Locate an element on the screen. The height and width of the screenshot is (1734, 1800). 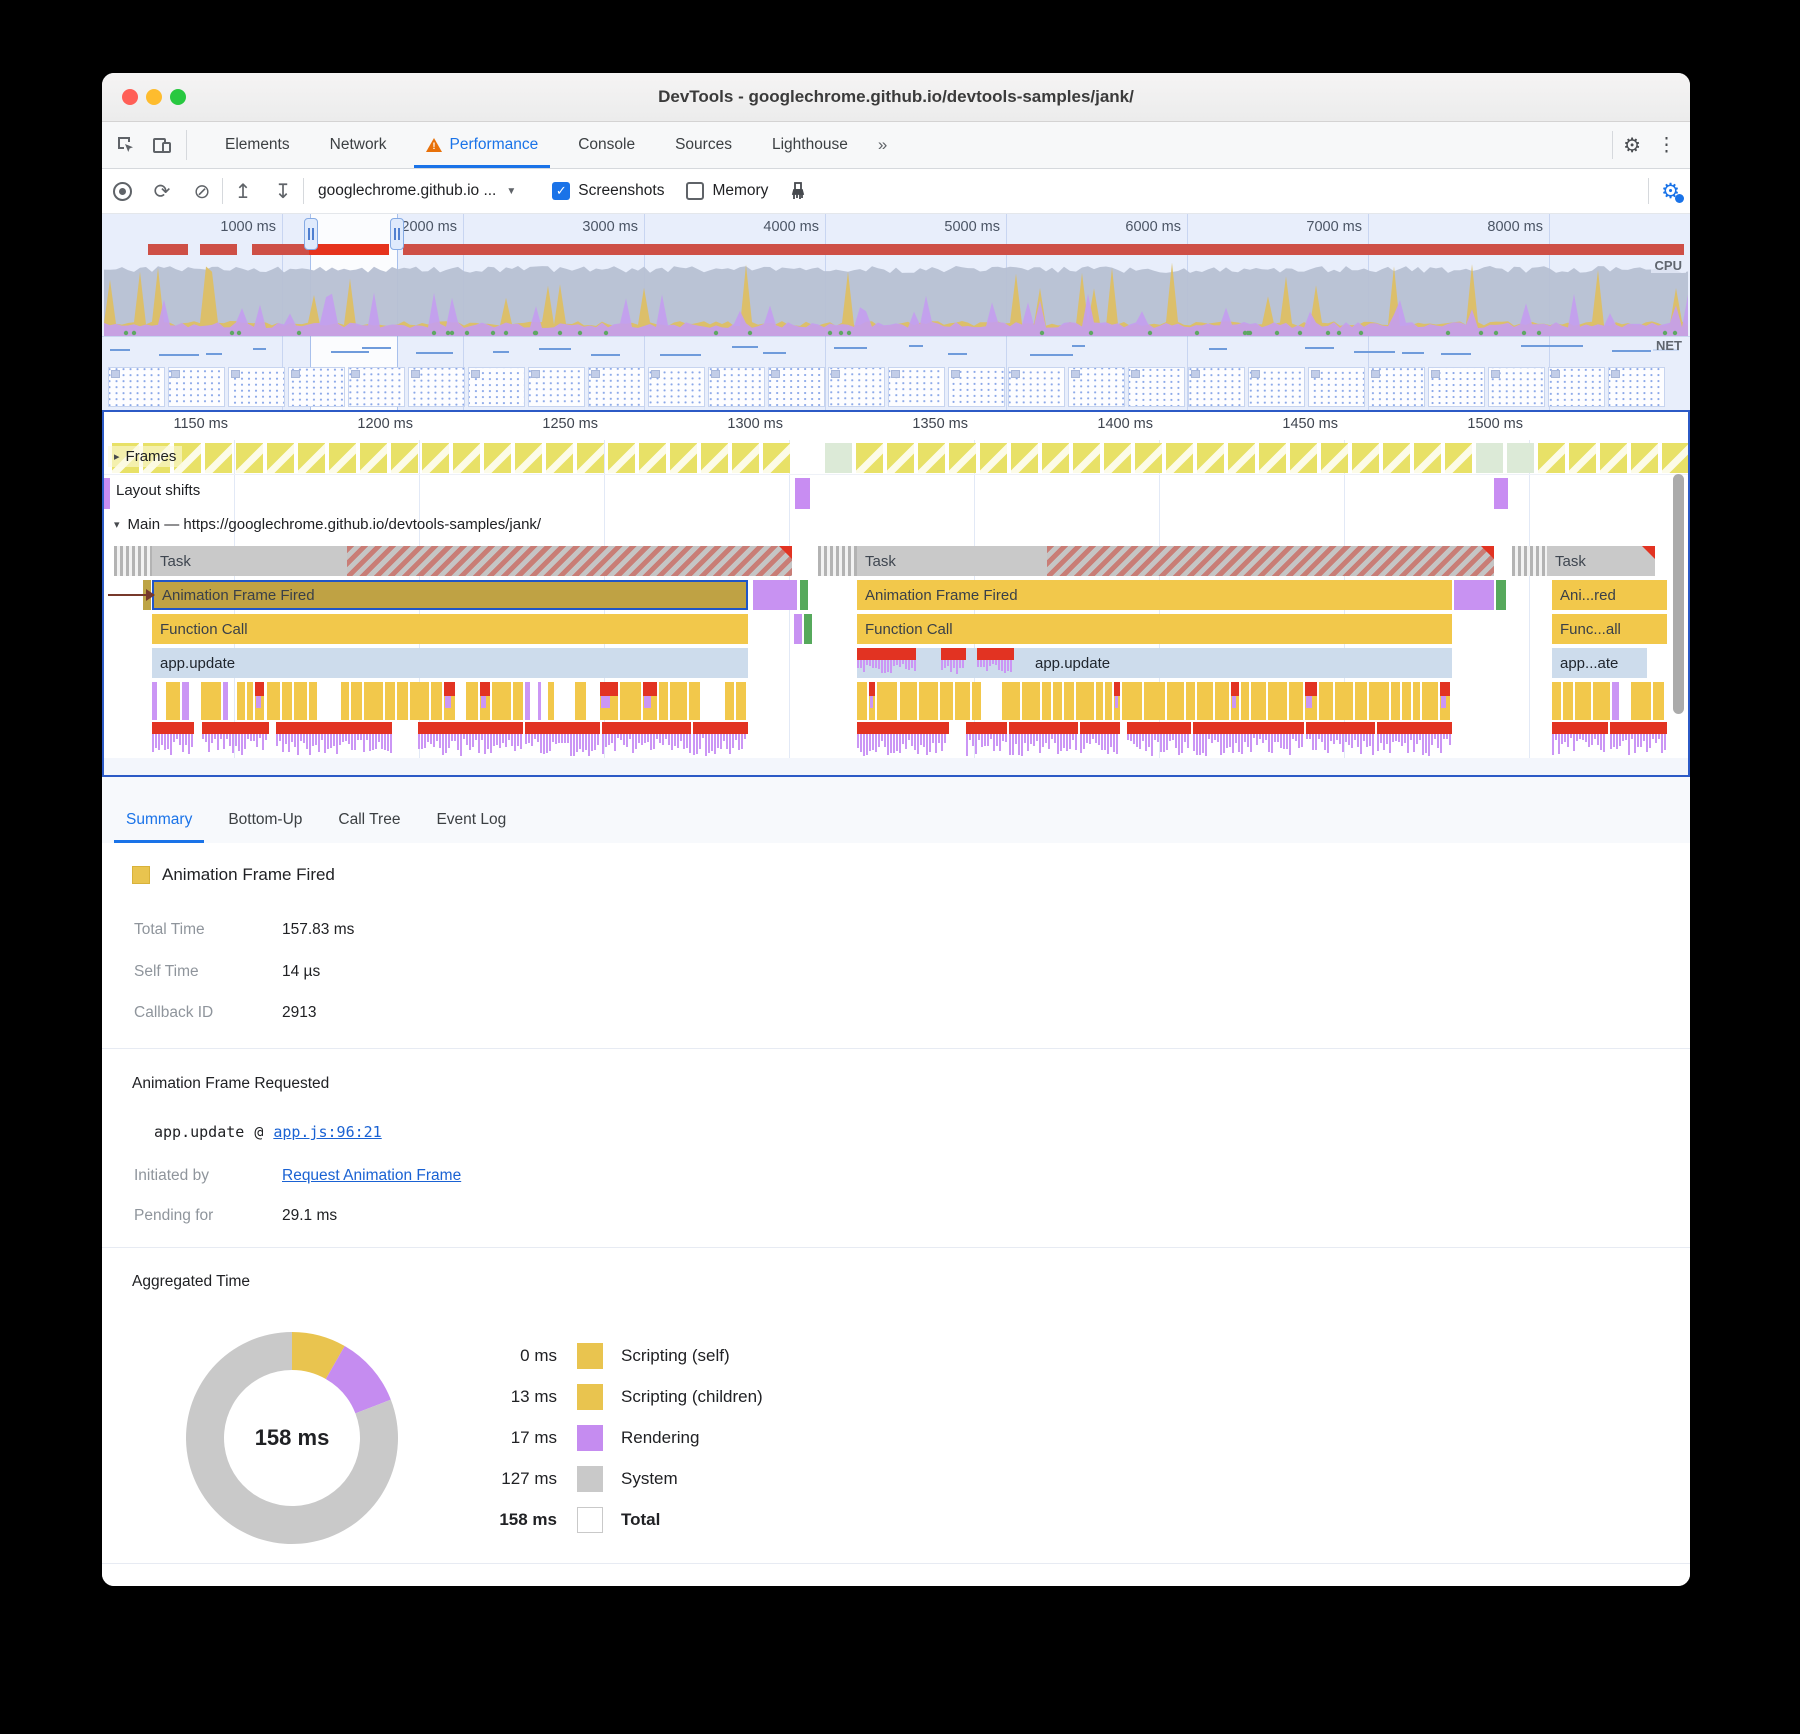
flame-event-hatch is located at coordinates (569, 561).